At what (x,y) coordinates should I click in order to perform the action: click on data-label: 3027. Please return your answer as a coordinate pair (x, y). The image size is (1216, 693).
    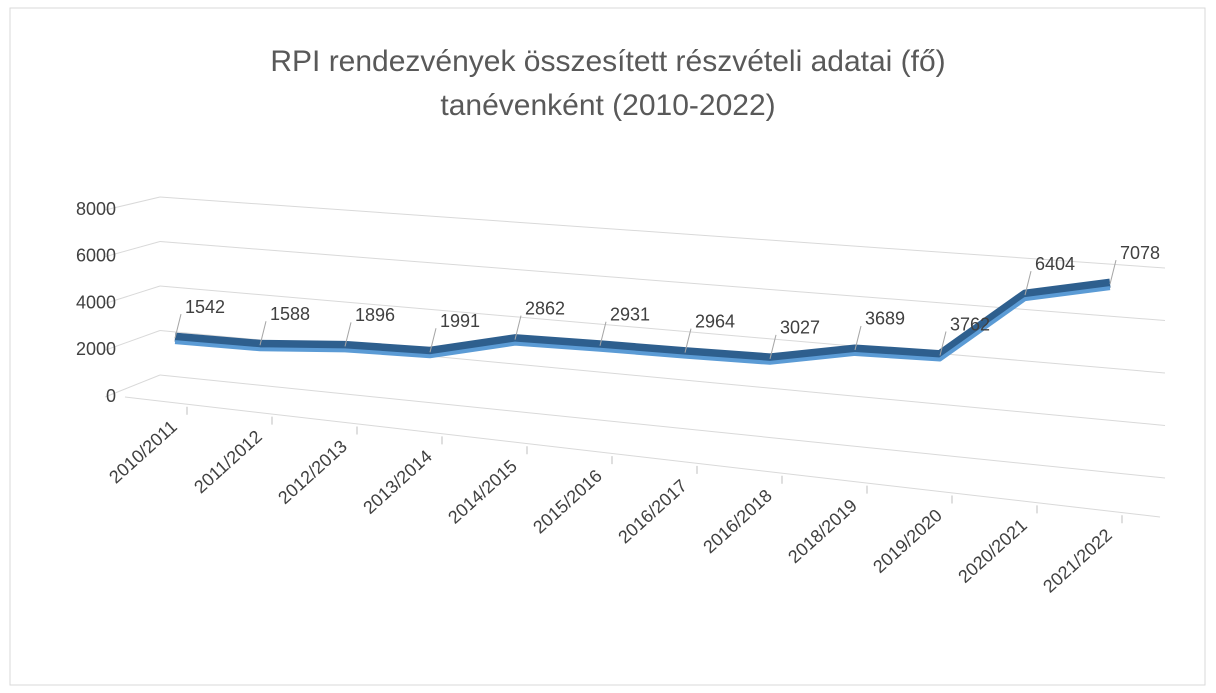
    Looking at the image, I should click on (800, 328).